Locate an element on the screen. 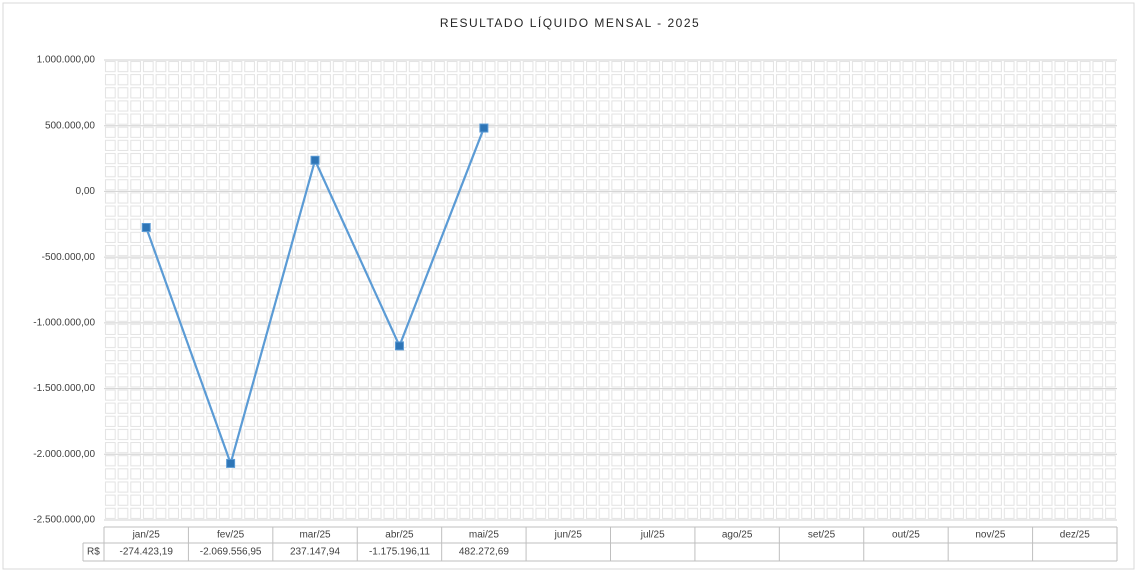  x-tick-label: abr/25 is located at coordinates (399, 535).